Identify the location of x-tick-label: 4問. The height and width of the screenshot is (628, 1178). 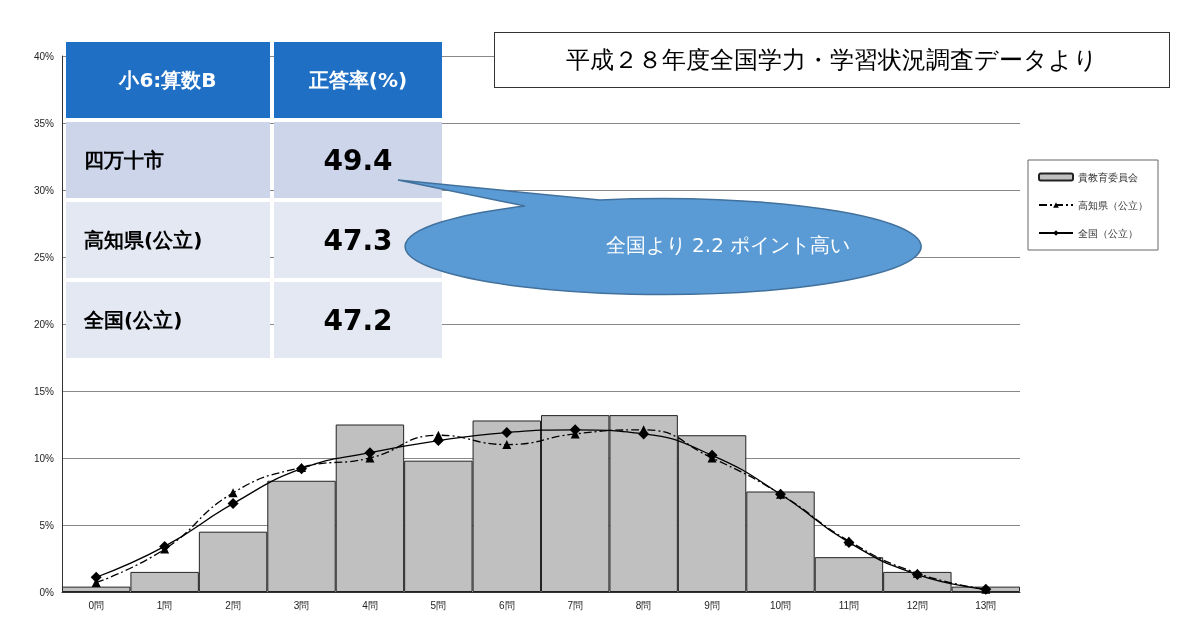
(370, 605).